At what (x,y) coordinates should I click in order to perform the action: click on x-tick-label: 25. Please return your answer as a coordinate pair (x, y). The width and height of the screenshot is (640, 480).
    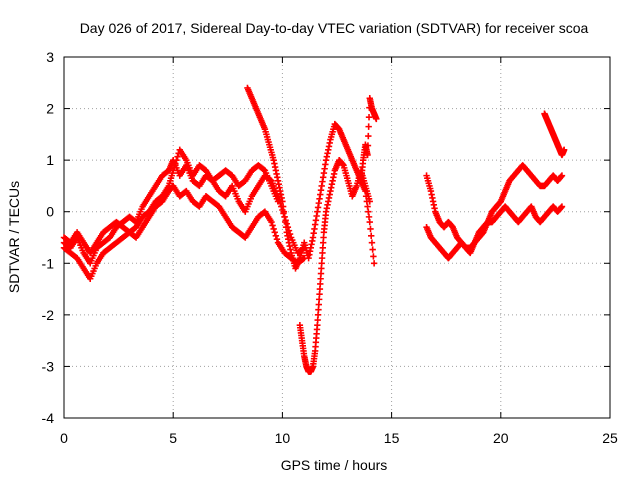
    Looking at the image, I should click on (610, 438).